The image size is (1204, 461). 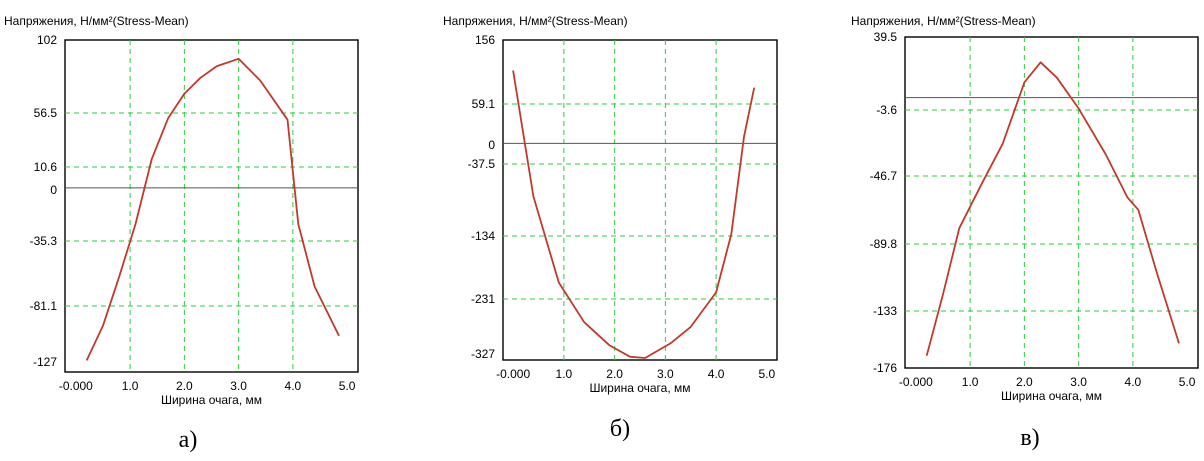 What do you see at coordinates (884, 244) in the screenshot?
I see `y-tick-label: -89.8` at bounding box center [884, 244].